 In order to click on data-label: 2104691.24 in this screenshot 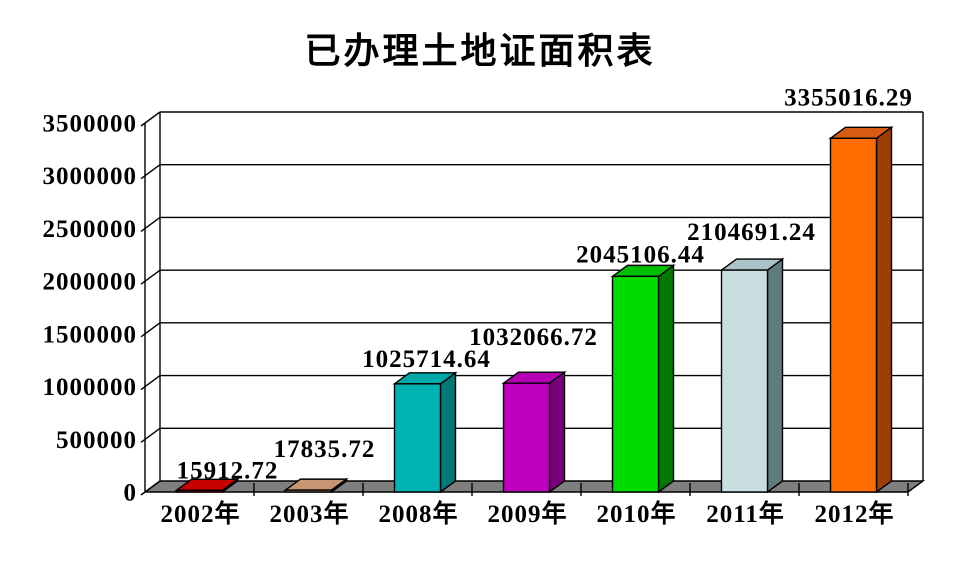, I will do `click(751, 232)`.